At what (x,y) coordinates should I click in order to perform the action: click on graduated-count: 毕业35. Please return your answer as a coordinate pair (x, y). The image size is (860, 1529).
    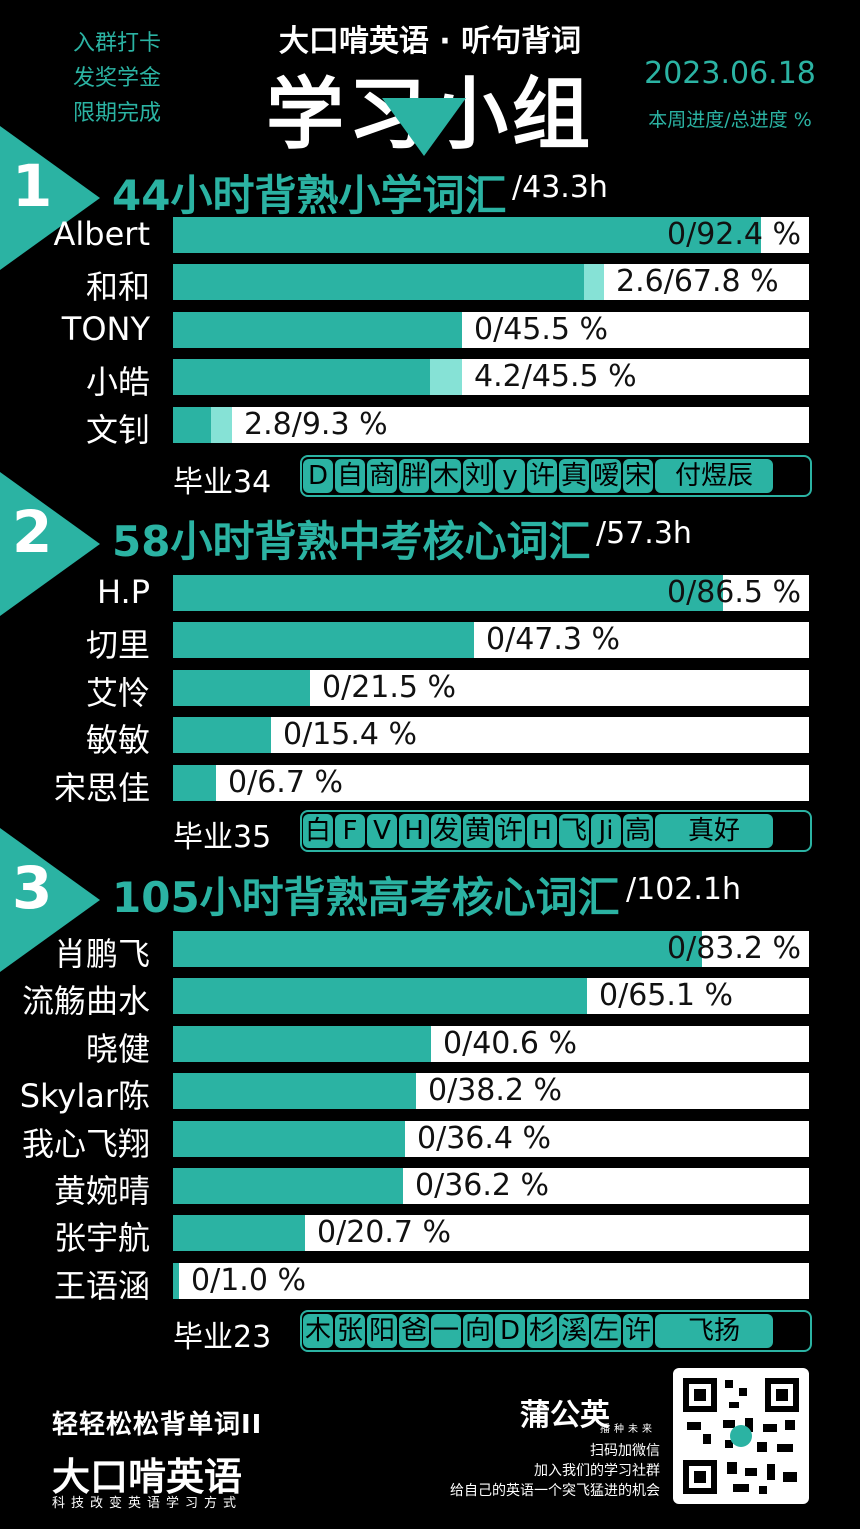
    Looking at the image, I should click on (222, 837).